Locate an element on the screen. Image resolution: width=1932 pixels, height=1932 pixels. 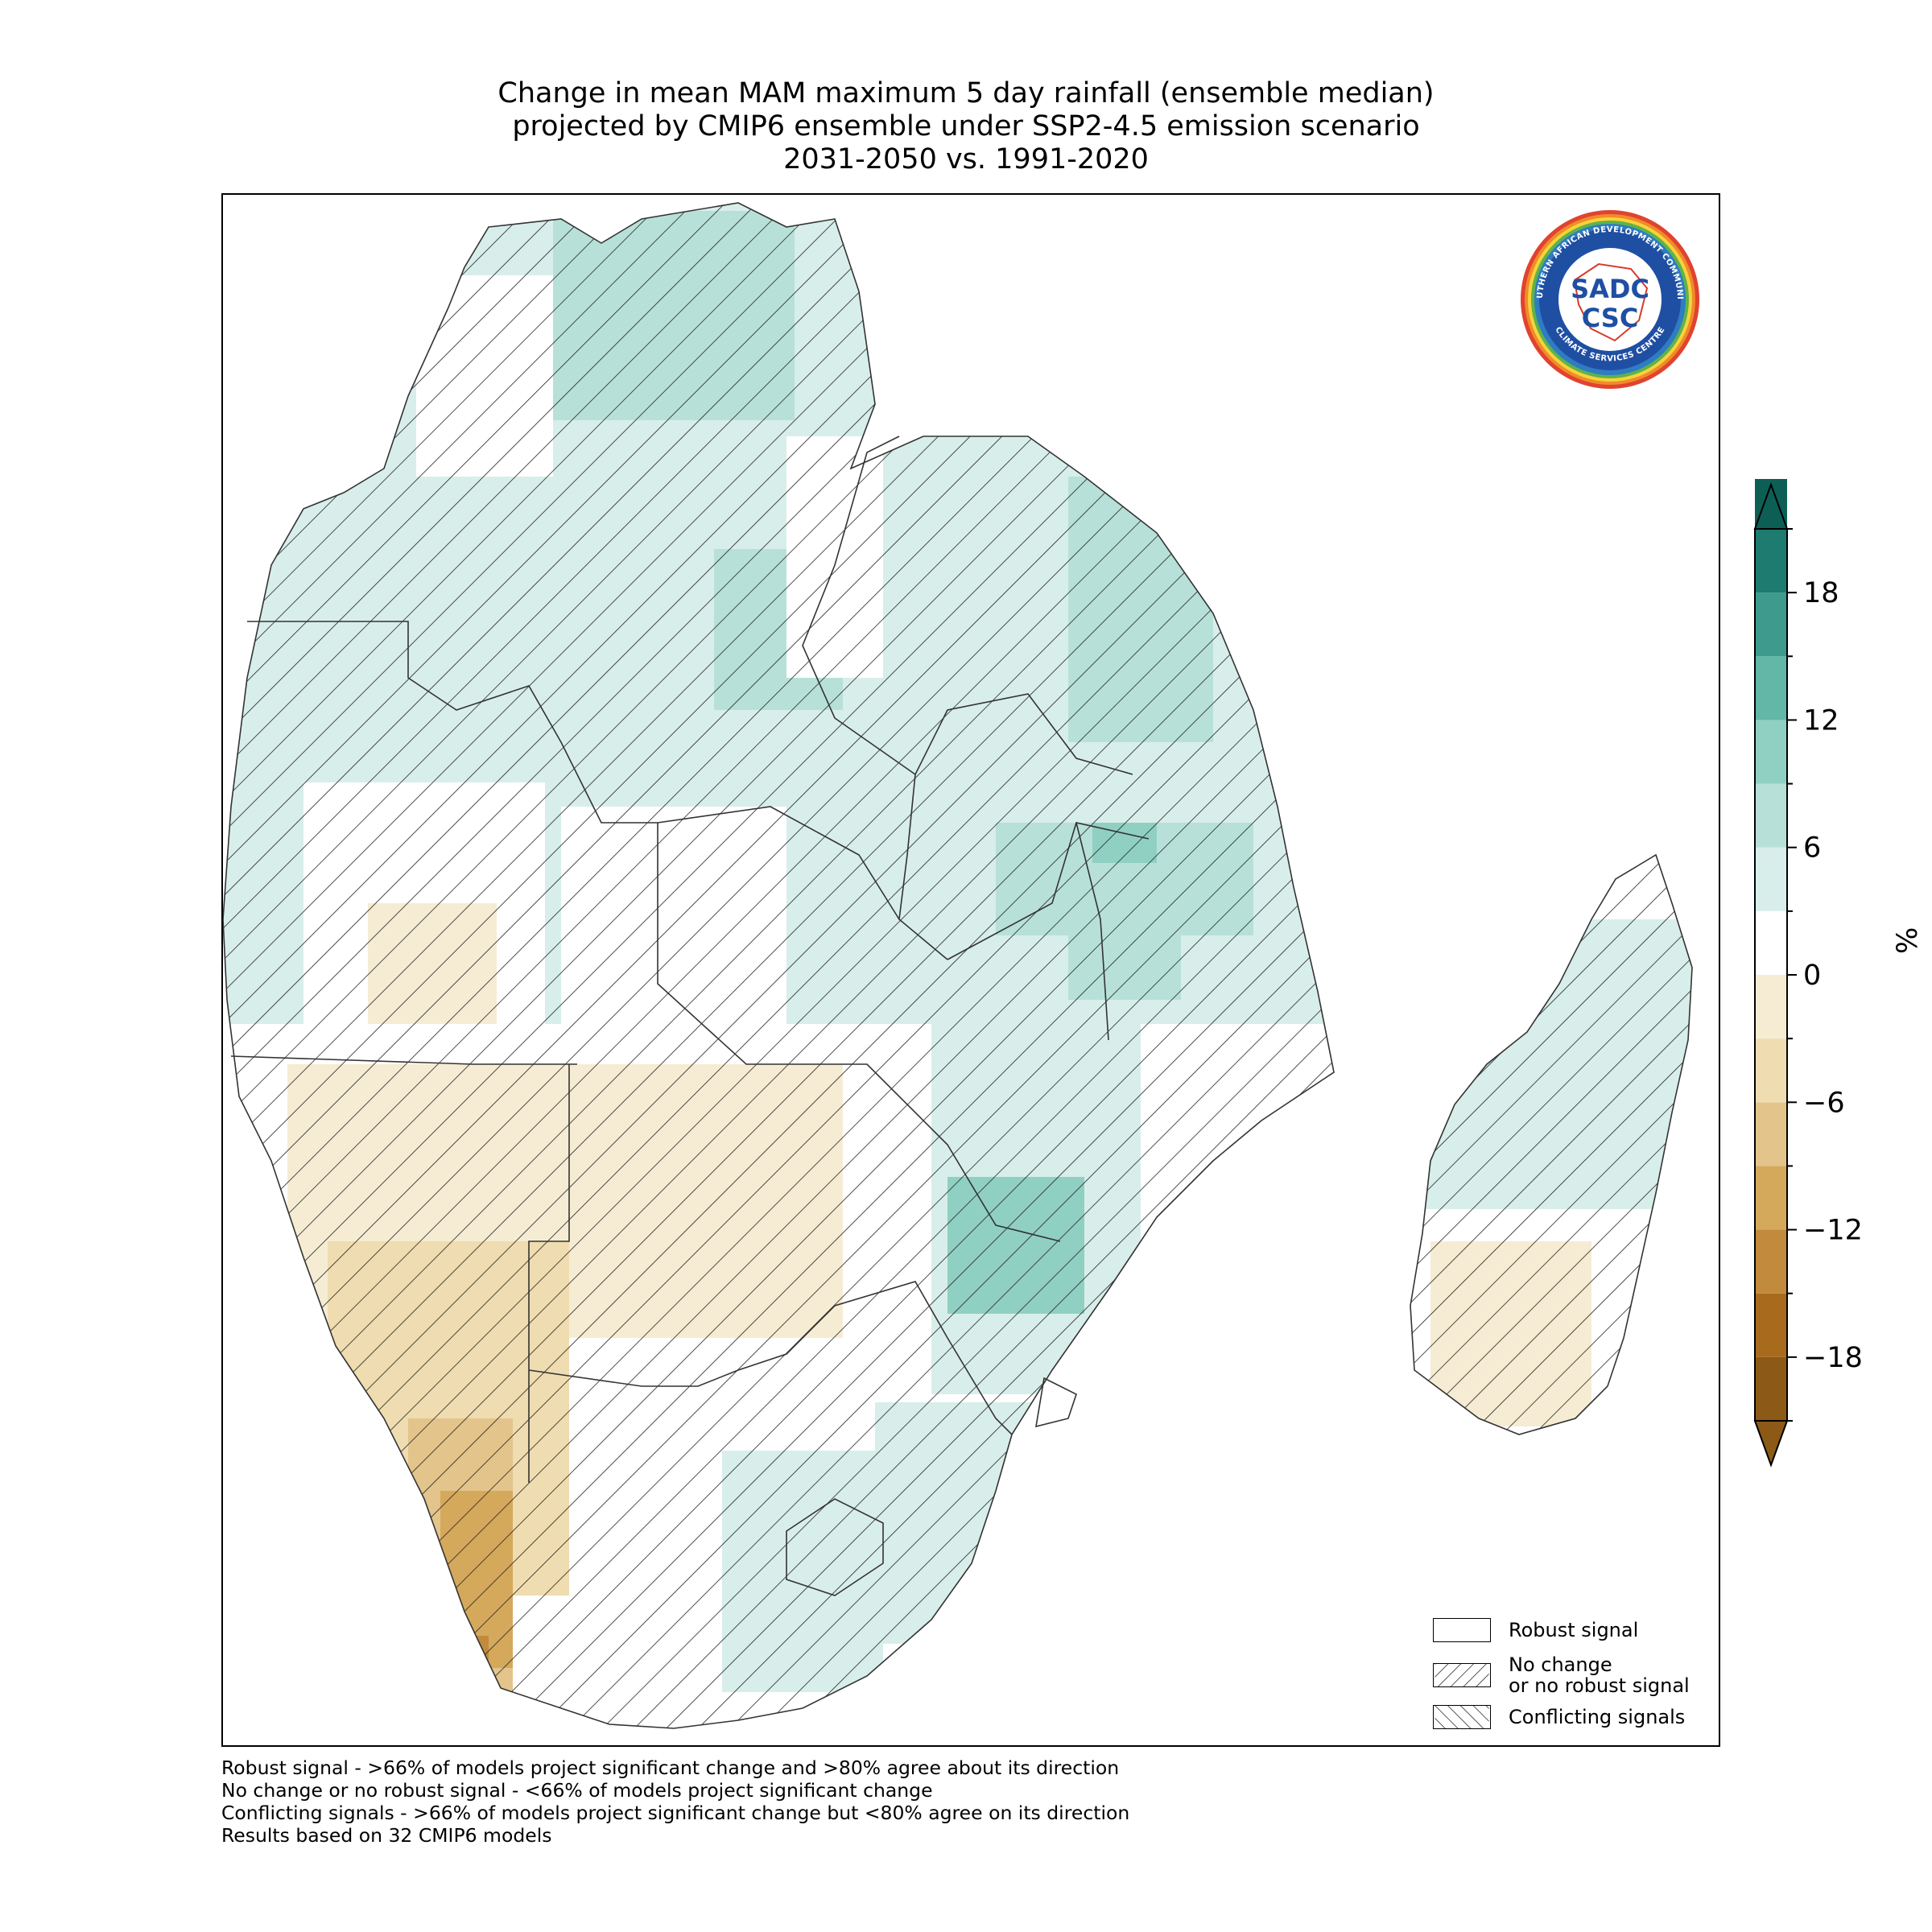
legend-robust: Robust signal is located at coordinates (1535, 1630).